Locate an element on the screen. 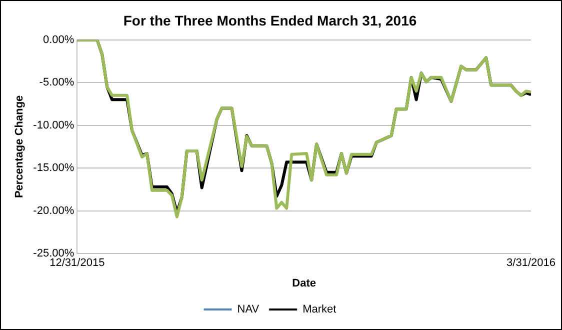 Image resolution: width=562 pixels, height=330 pixels. y-axis-title: Percentage Change is located at coordinates (20, 146).